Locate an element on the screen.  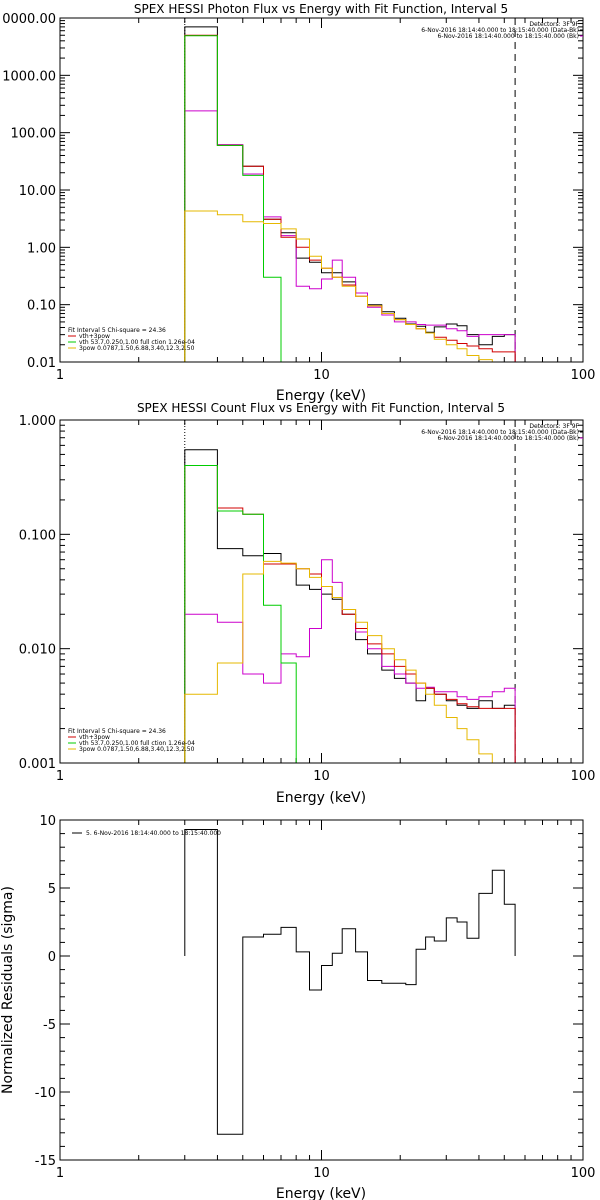
y-tick-label: 1000.00 is located at coordinates (29, 76).